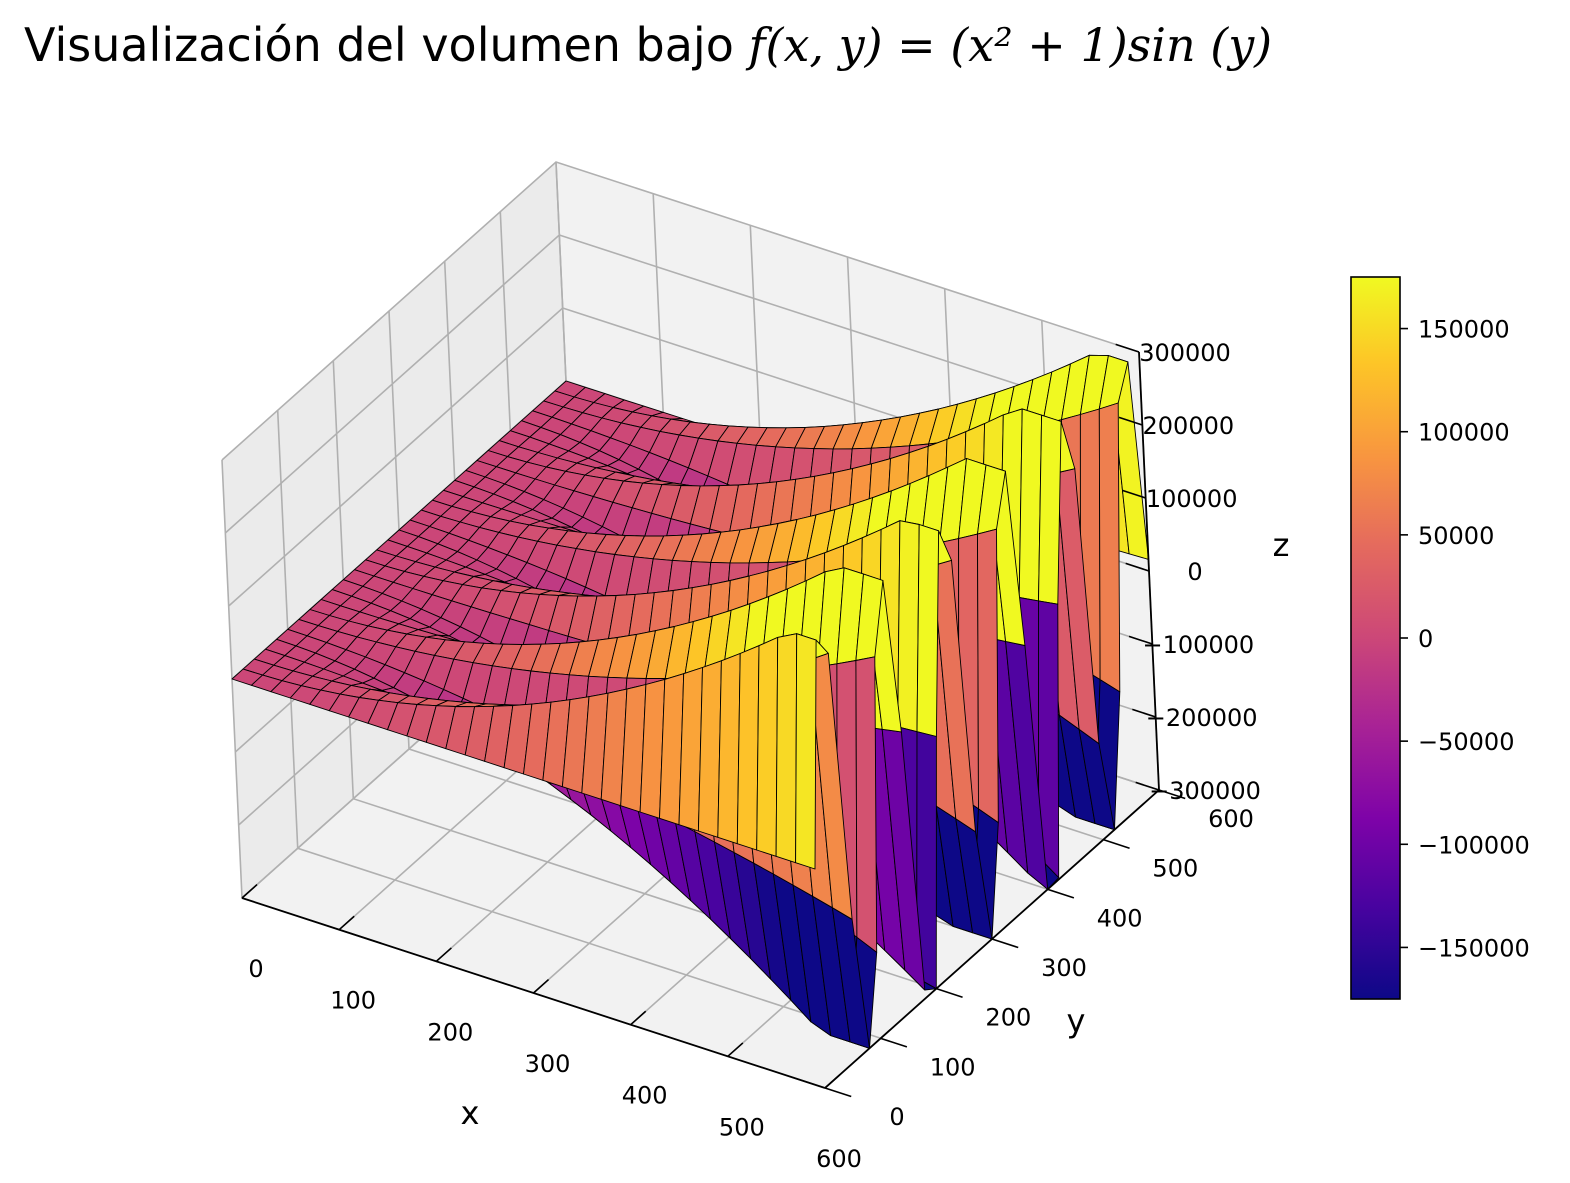  What do you see at coordinates (1064, 968) in the screenshot?
I see `y-tick-label: 300` at bounding box center [1064, 968].